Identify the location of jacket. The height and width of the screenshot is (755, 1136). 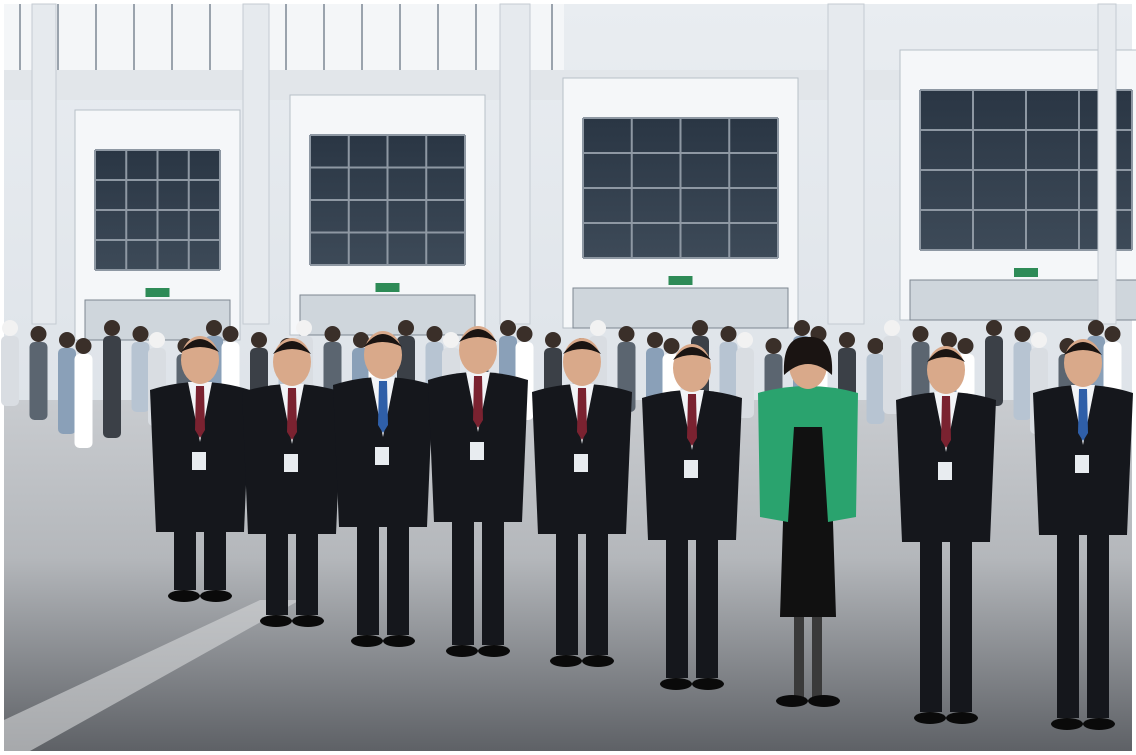
(808, 454).